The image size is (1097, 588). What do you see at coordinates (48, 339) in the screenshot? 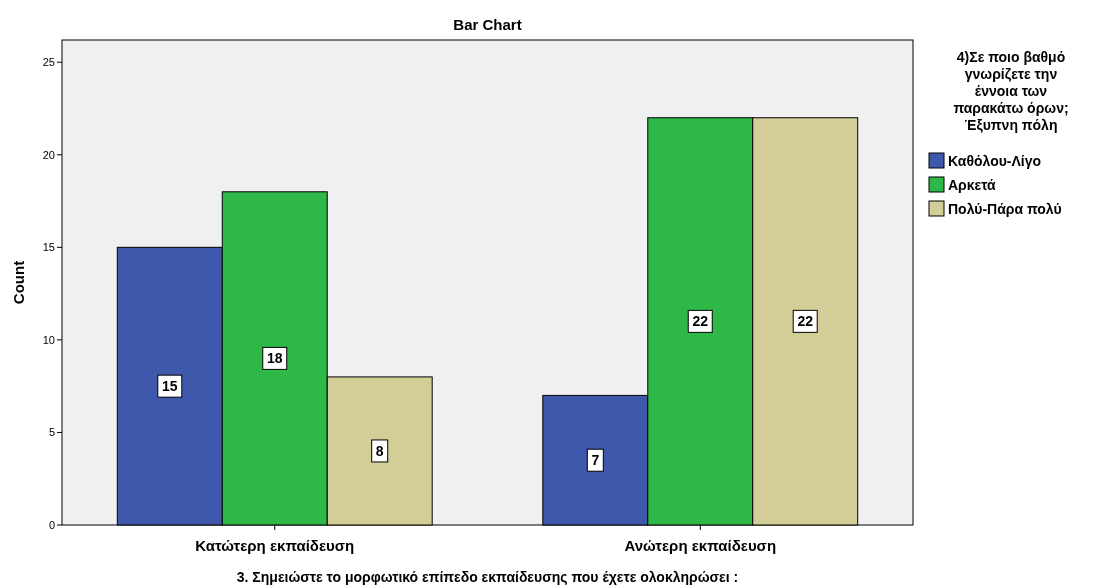
I see `y-tick-label: 10` at bounding box center [48, 339].